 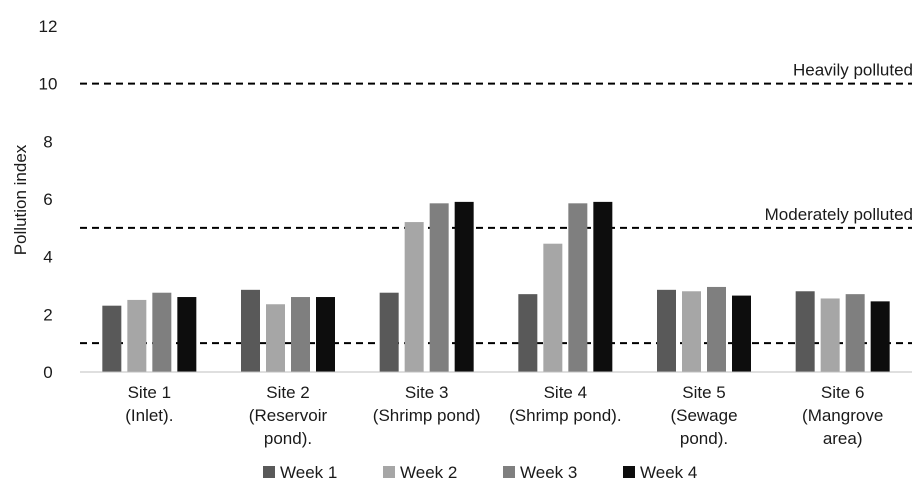 I want to click on y-axis-label: Pollution index, so click(x=20, y=199).